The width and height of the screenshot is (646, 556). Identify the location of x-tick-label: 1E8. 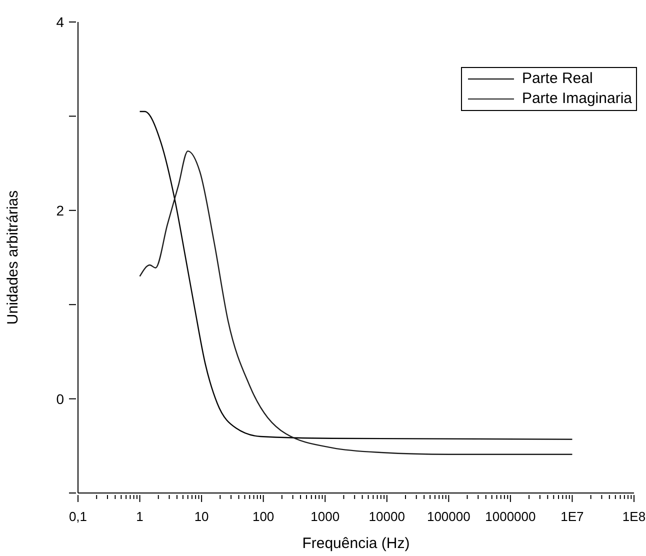
(634, 516).